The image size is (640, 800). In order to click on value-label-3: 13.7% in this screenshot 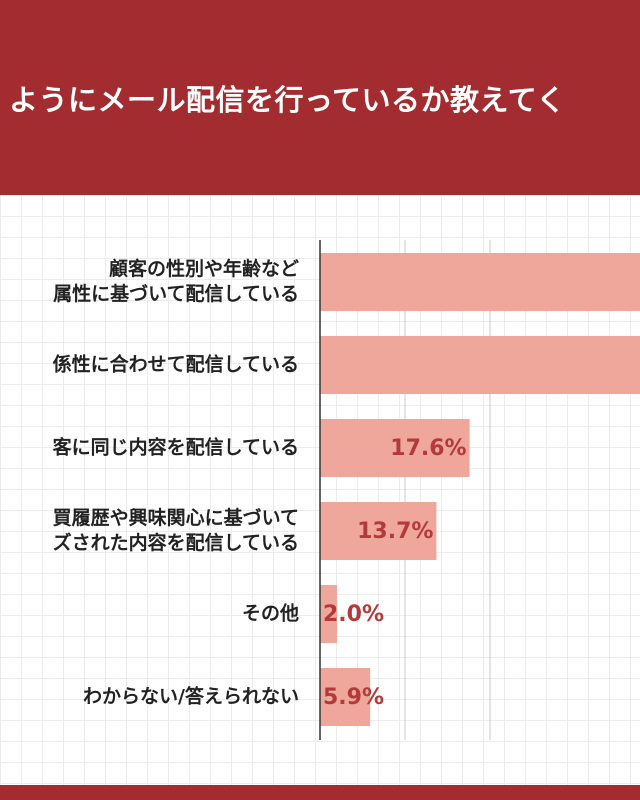, I will do `click(395, 531)`.